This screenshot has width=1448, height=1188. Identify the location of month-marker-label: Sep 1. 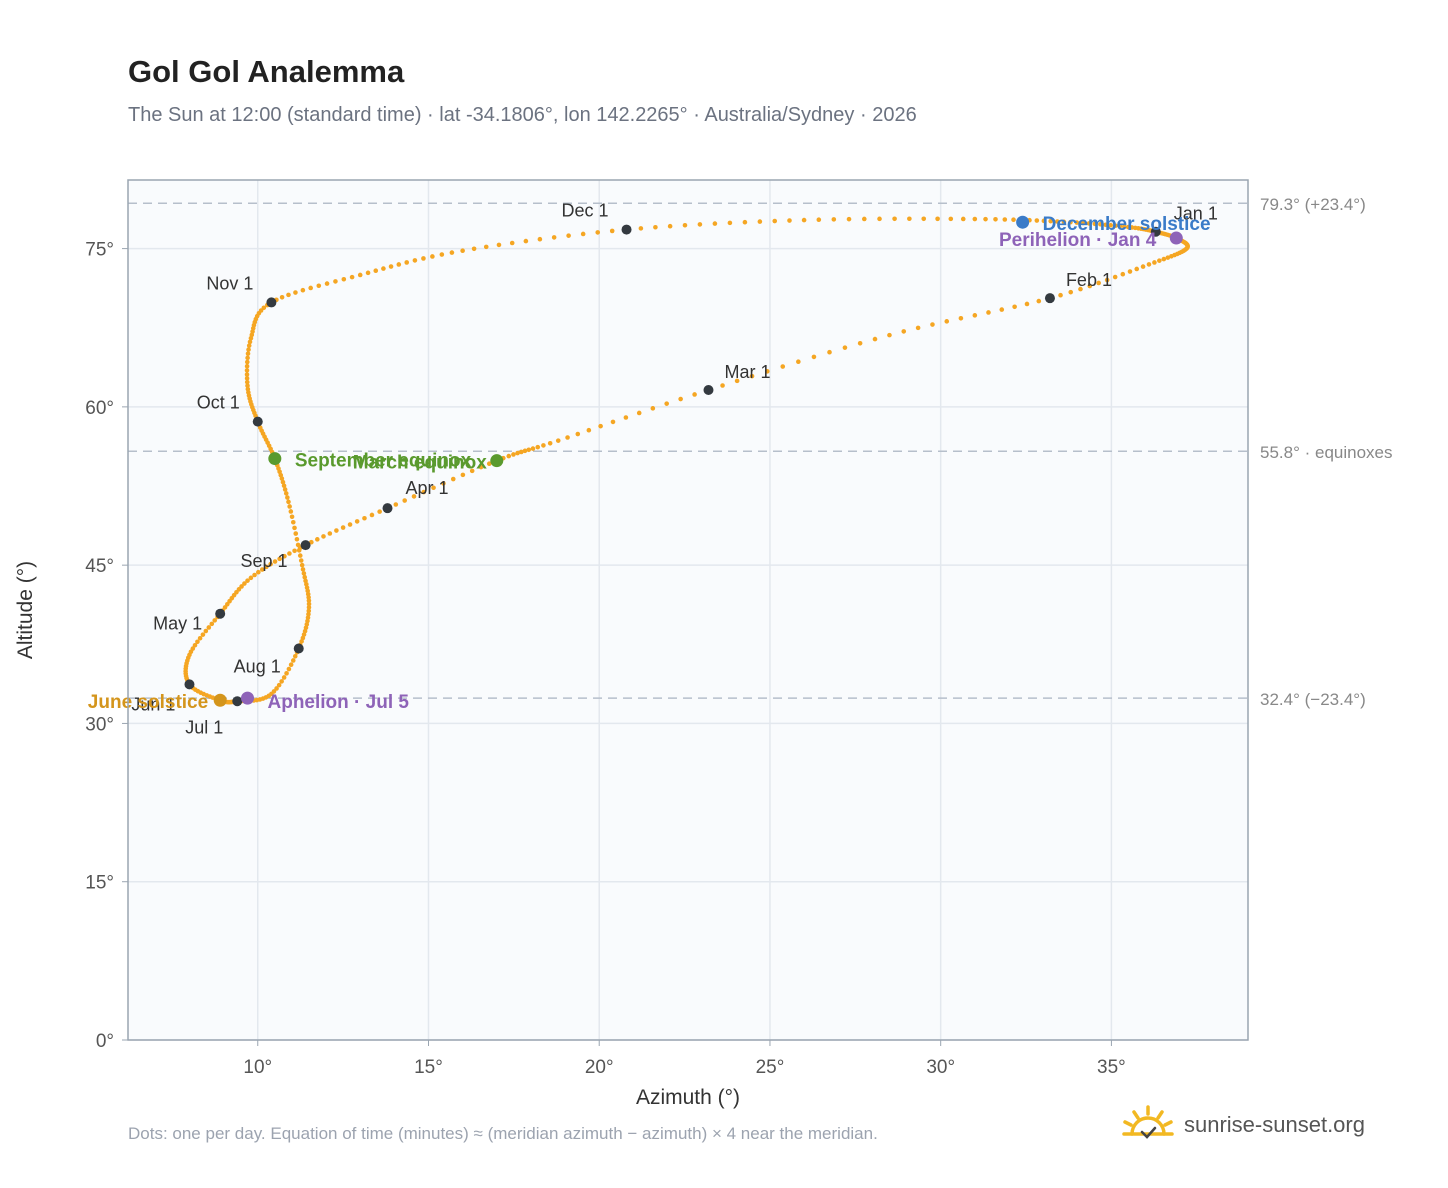
(264, 561).